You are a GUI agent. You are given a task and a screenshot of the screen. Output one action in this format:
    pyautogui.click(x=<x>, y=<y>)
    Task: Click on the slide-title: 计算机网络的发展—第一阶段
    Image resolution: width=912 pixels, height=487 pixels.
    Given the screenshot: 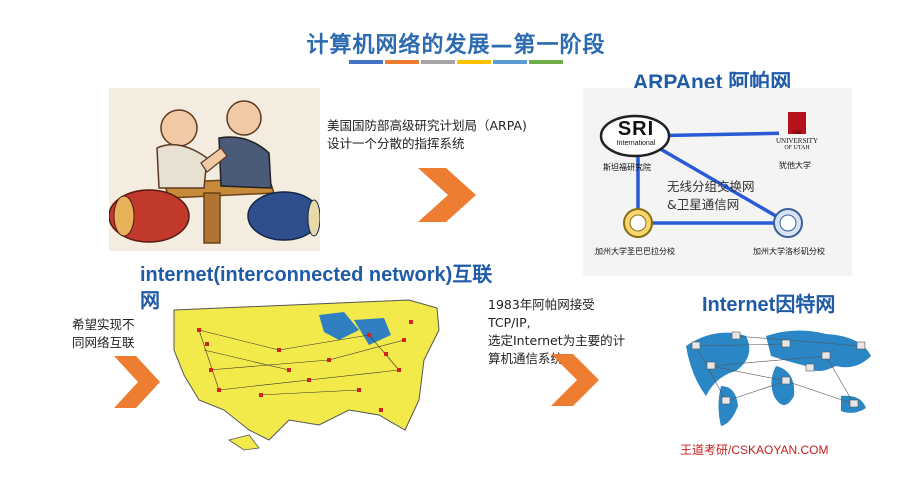 What is the action you would take?
    pyautogui.click(x=456, y=45)
    